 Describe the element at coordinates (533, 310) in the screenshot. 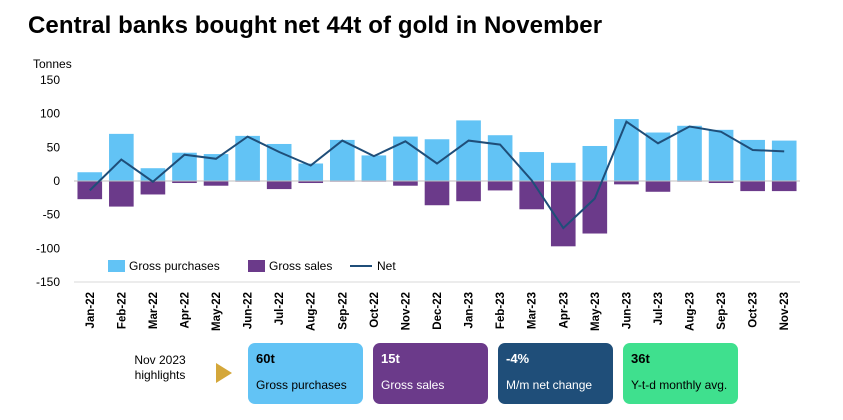

I see `x-tick-label: Mar-23` at that location.